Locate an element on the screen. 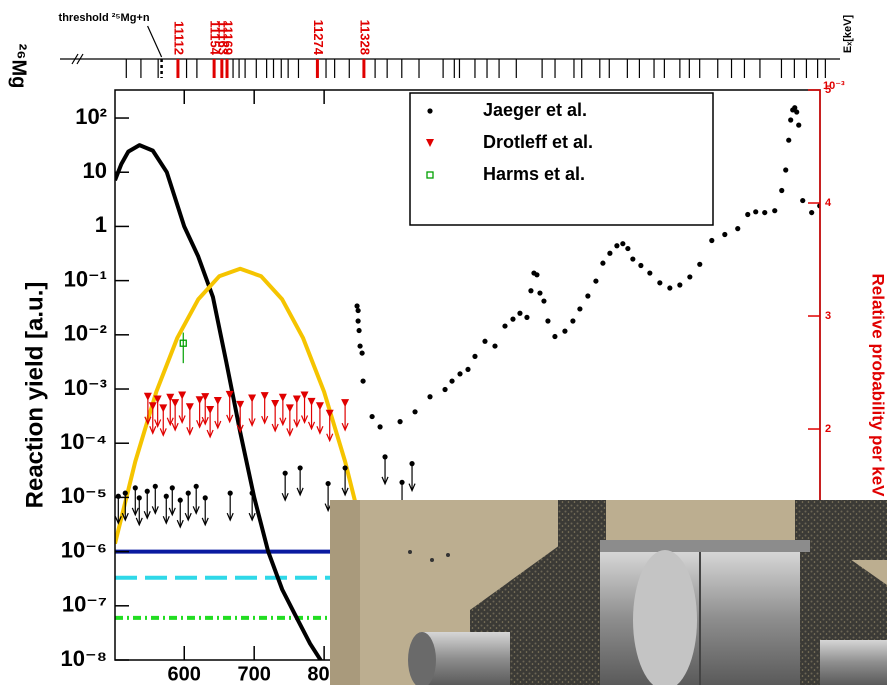 The width and height of the screenshot is (887, 685). photo-bar is located at coordinates (705, 546).